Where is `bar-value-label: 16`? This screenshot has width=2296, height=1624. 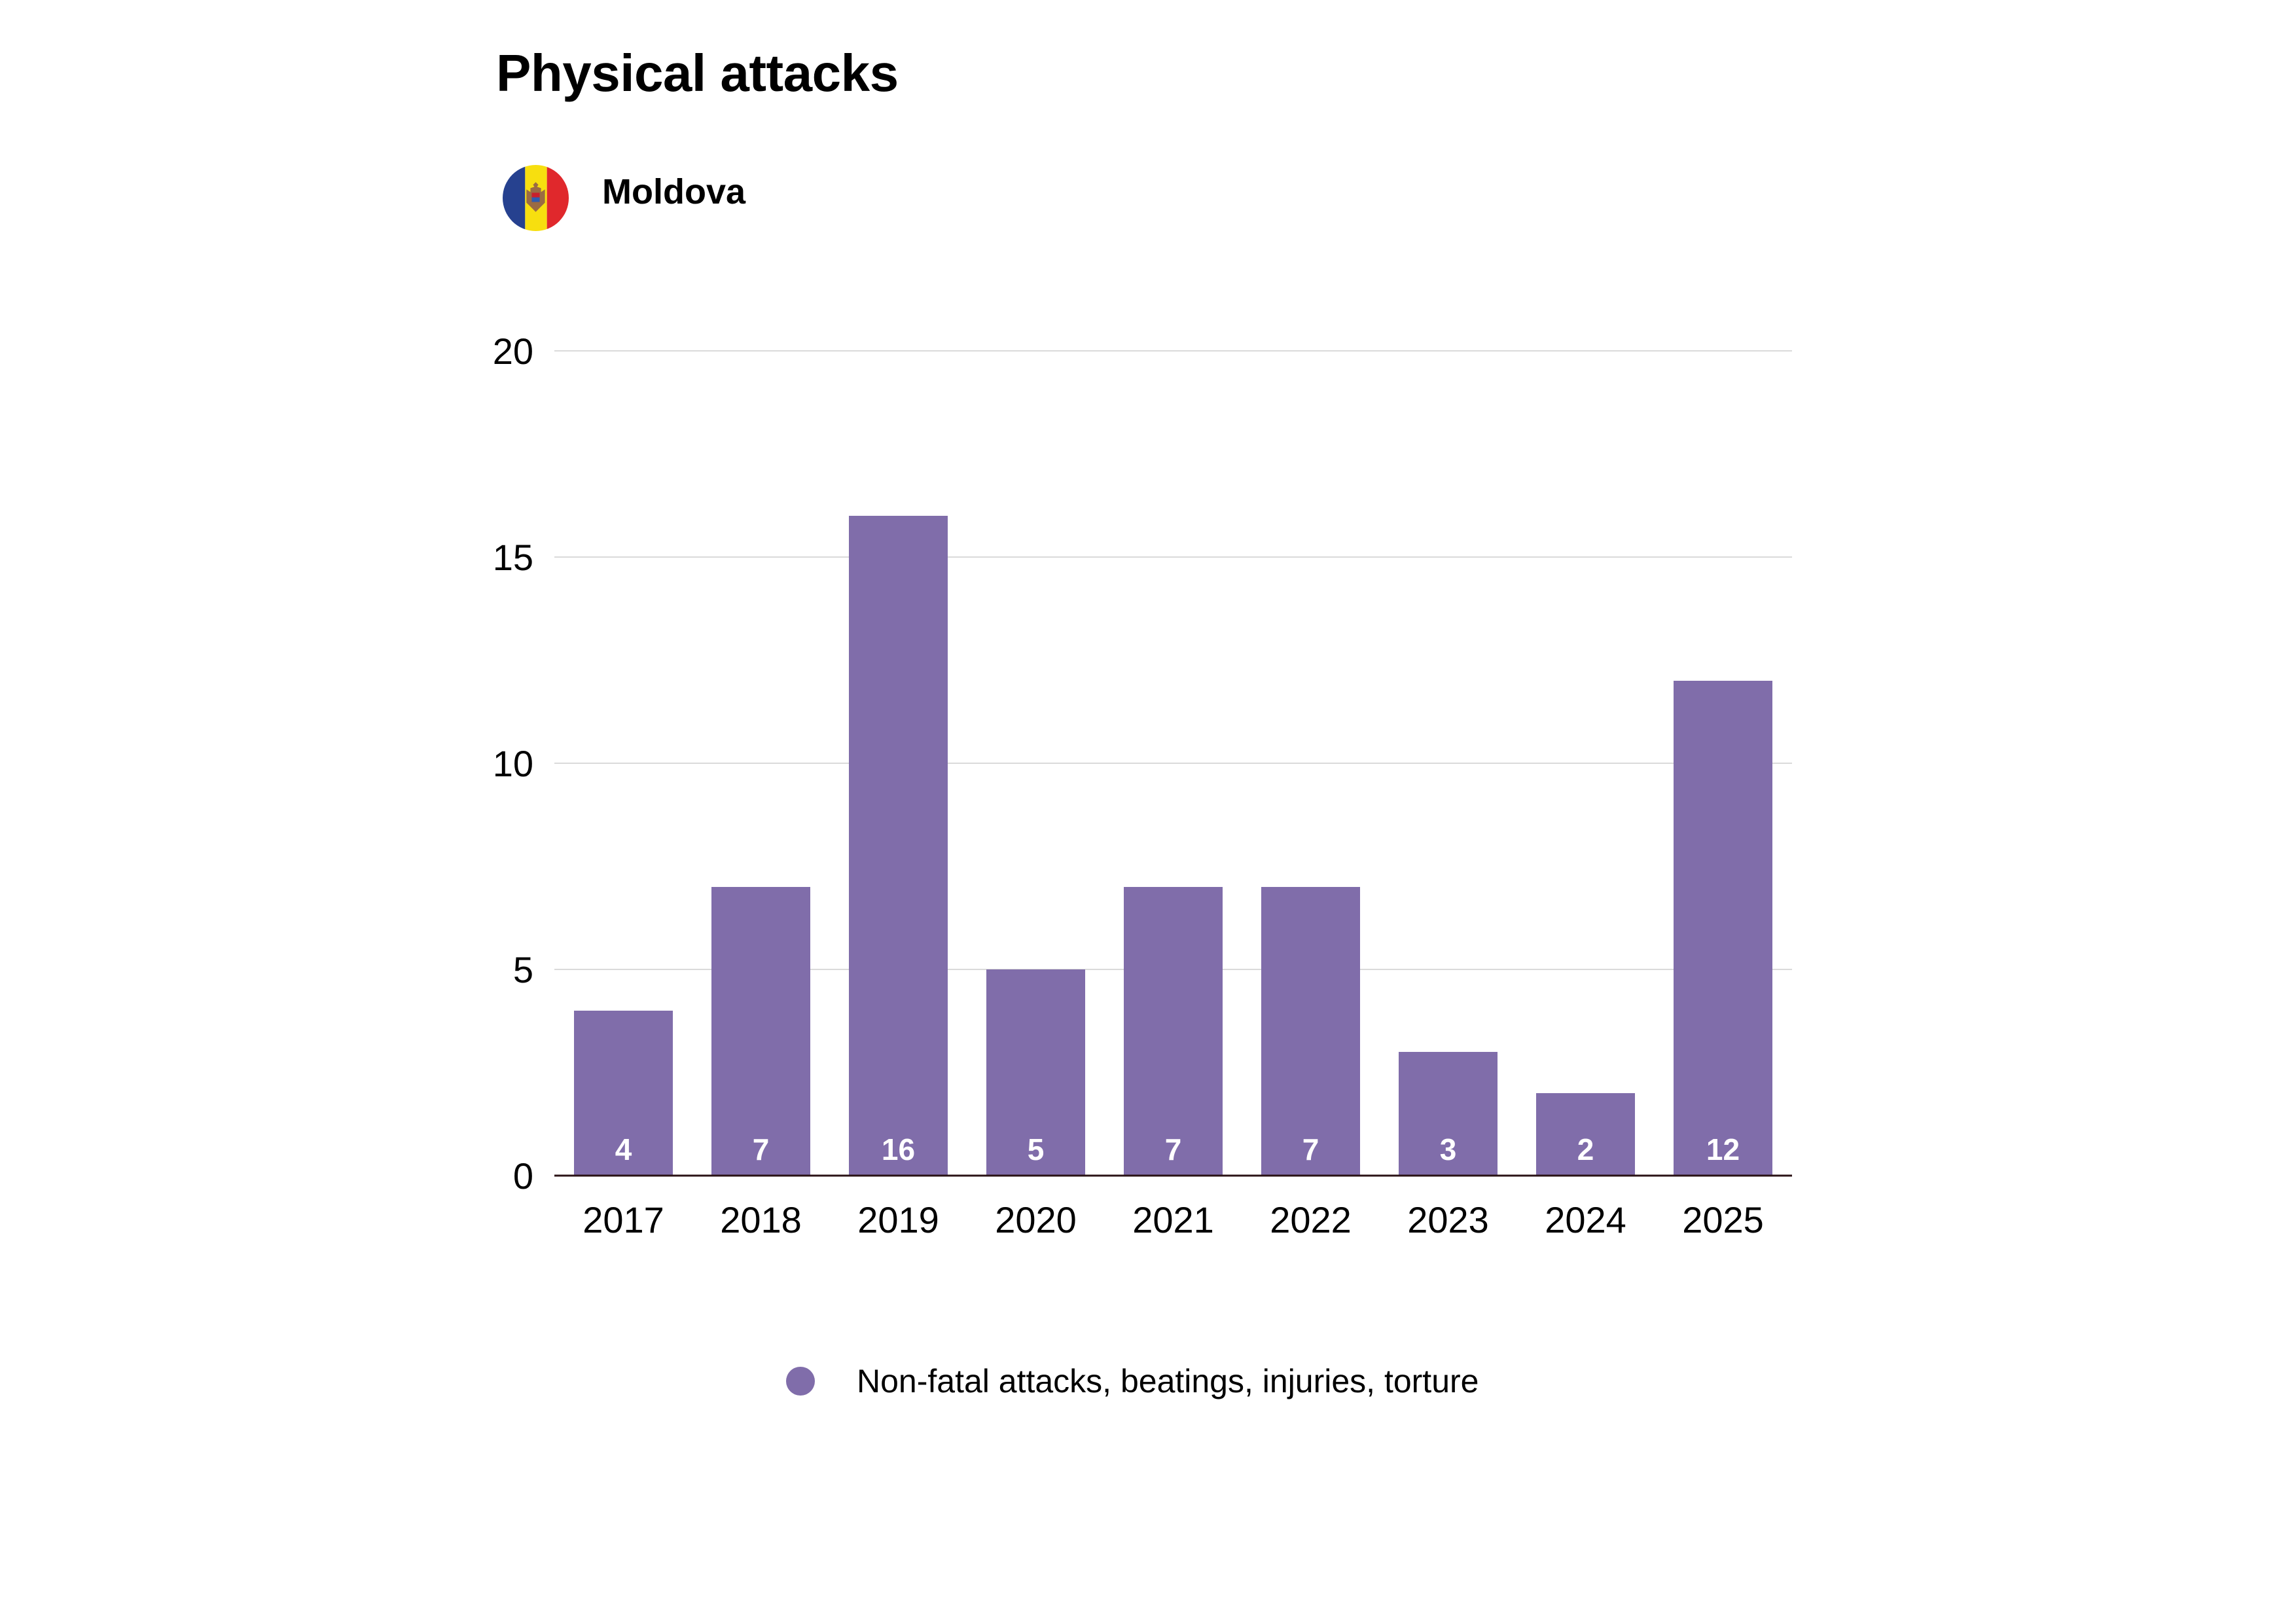 bar-value-label: 16 is located at coordinates (898, 1149).